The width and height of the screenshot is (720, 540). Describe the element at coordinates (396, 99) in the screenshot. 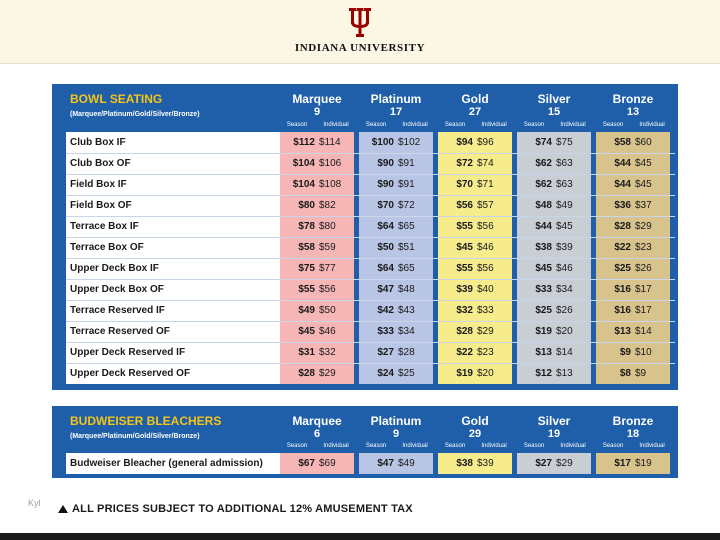

I see `bowl-tier-platinum: Platinum` at that location.